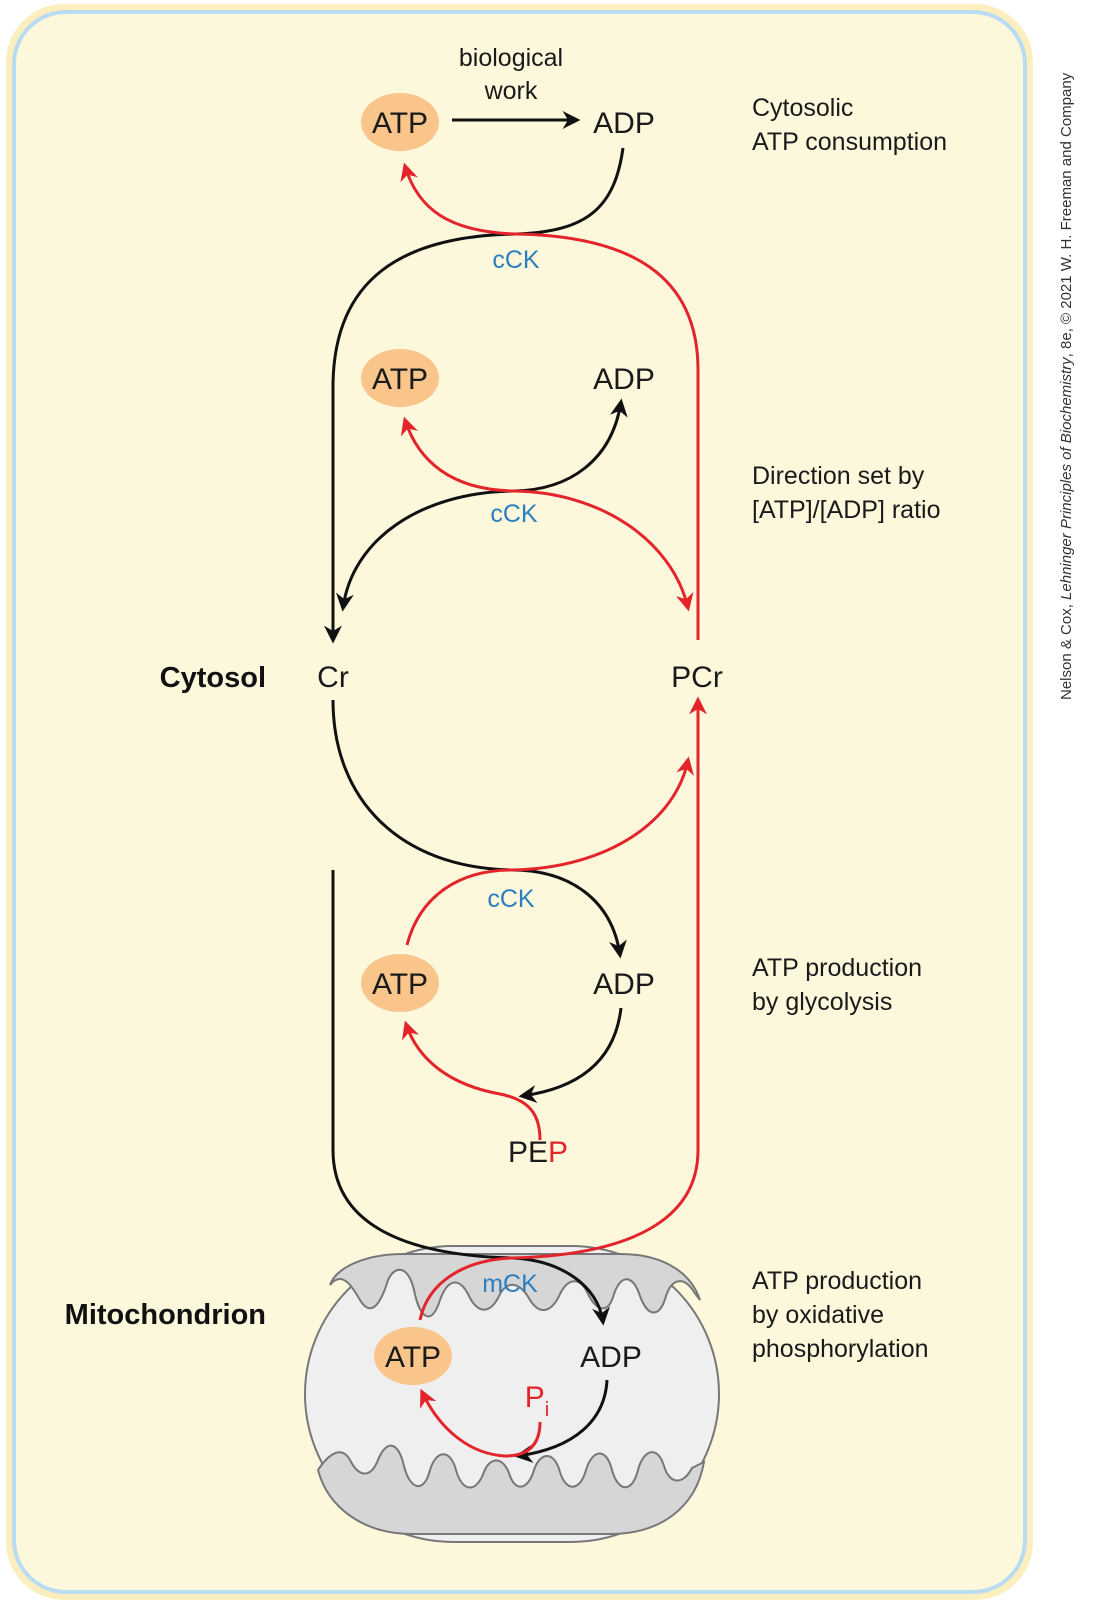 Image resolution: width=1094 pixels, height=1605 pixels. Describe the element at coordinates (472, 1080) in the screenshot. I see `red-path-pep-to-atp` at that location.